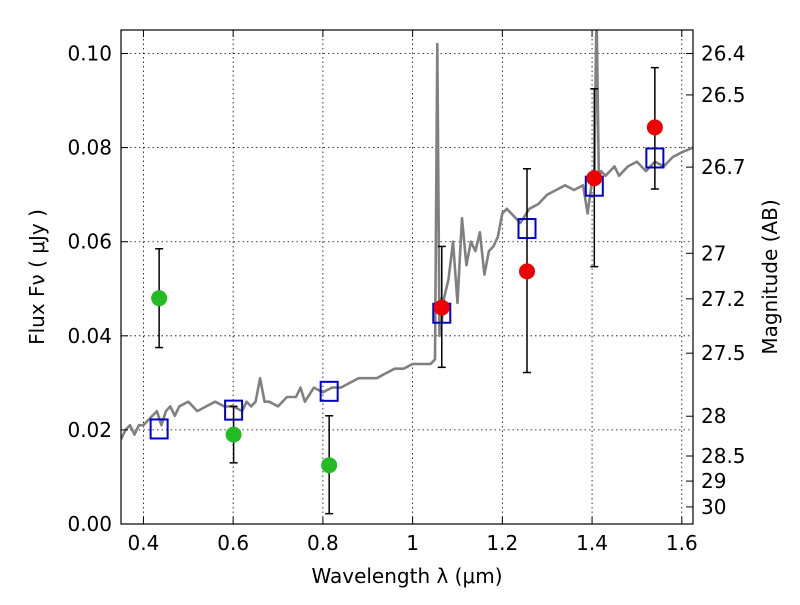  Describe the element at coordinates (682, 543) in the screenshot. I see `x-tick-label: 1.6` at that location.